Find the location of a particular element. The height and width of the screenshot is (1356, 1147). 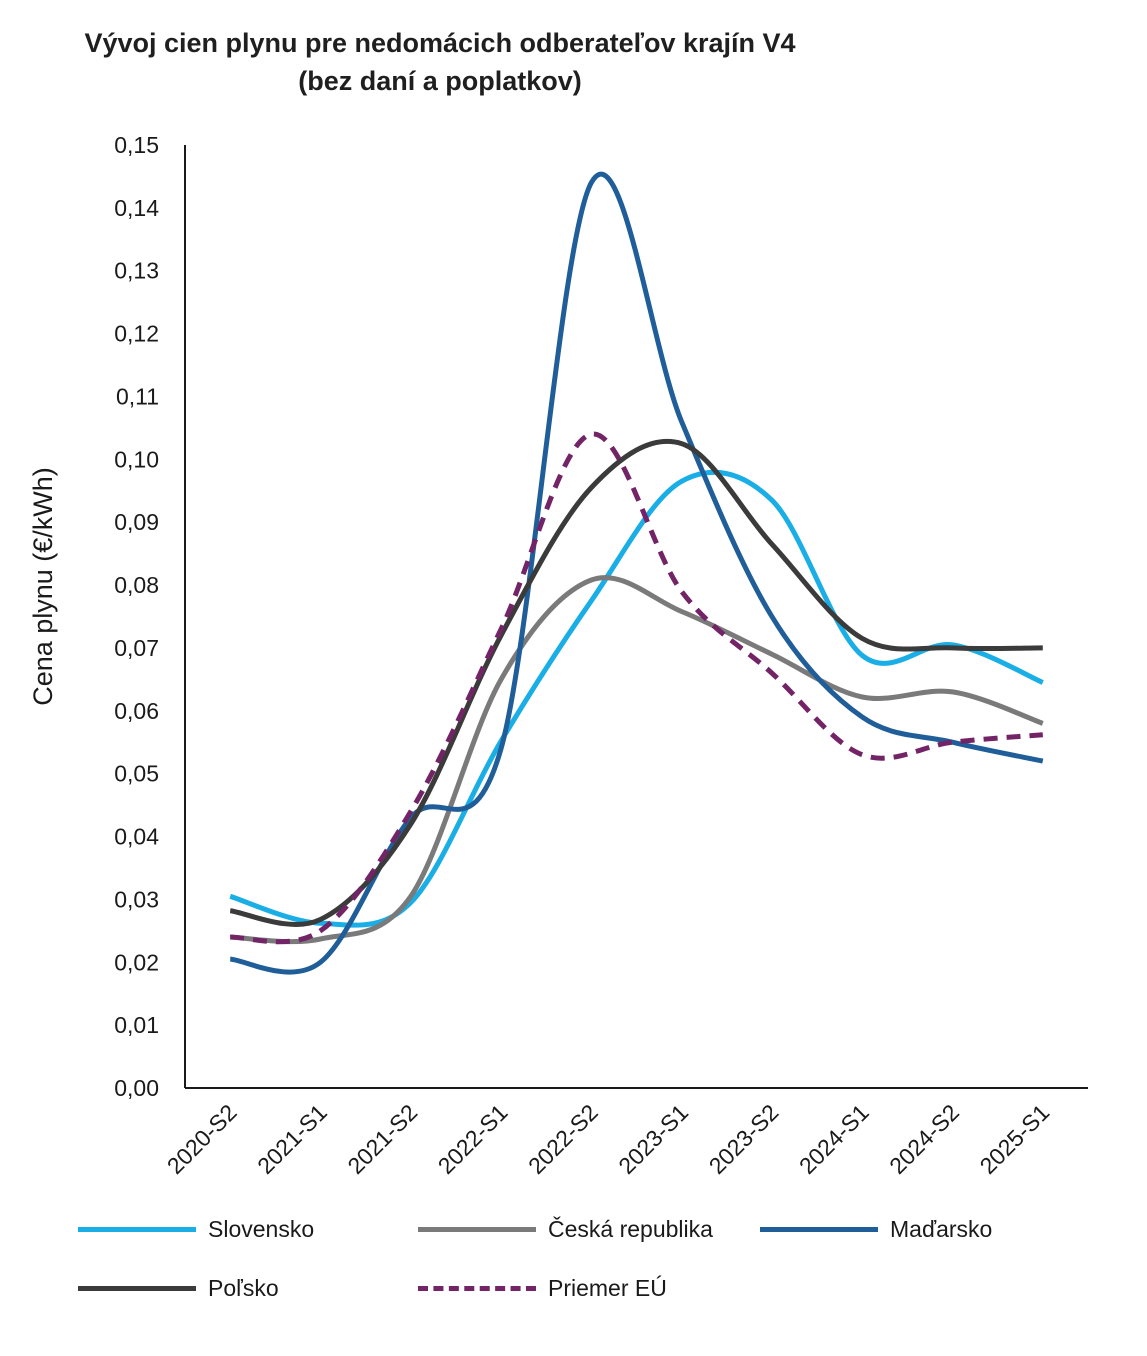

y-tick-label: 0,07 is located at coordinates (136, 648).